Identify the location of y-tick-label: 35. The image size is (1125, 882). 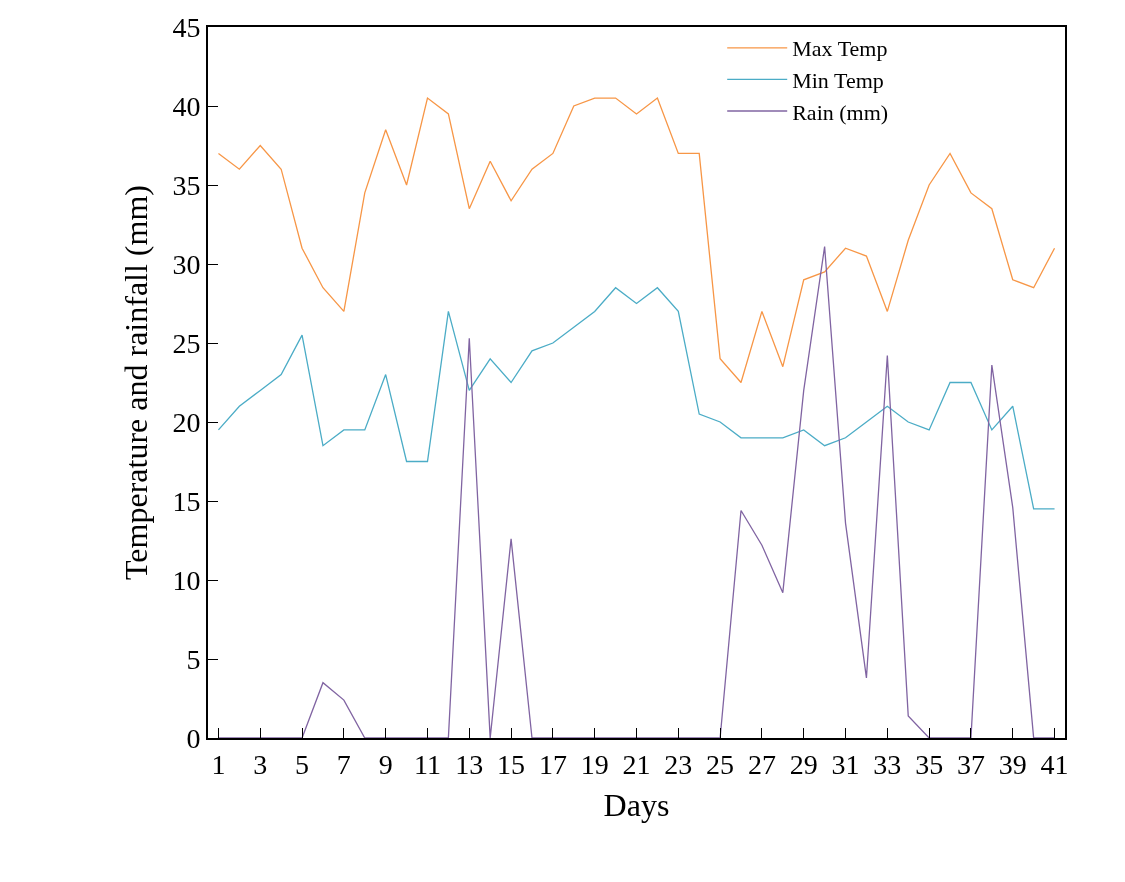
(186, 185).